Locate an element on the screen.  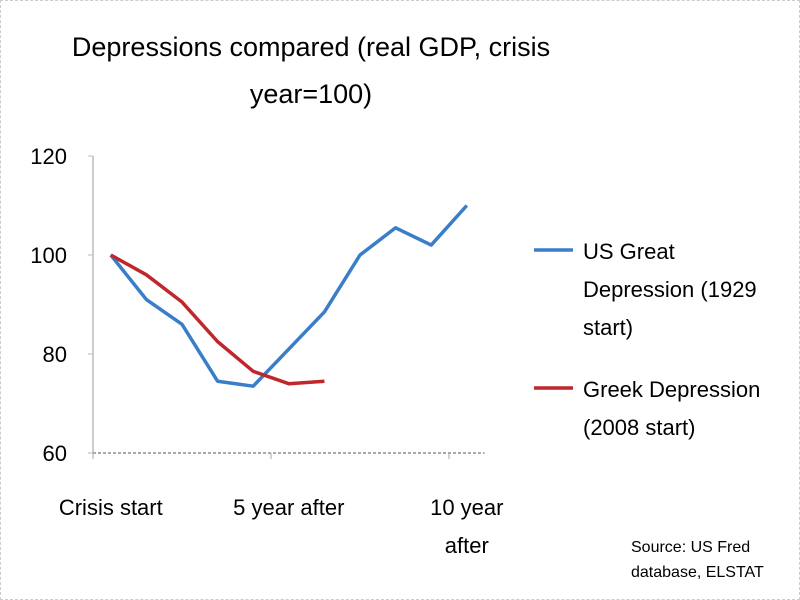
y-tick-label: 100 is located at coordinates (48, 255).